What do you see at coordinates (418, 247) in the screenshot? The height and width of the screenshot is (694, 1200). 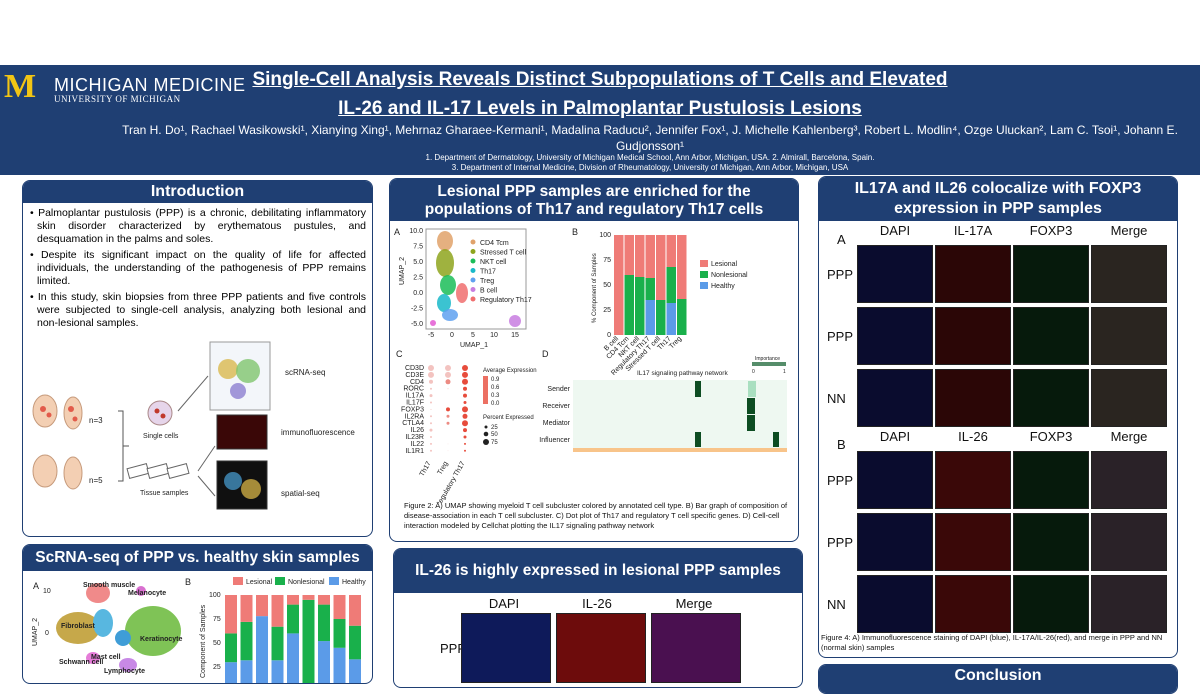 I see `umap-ytick: 7.5` at bounding box center [418, 247].